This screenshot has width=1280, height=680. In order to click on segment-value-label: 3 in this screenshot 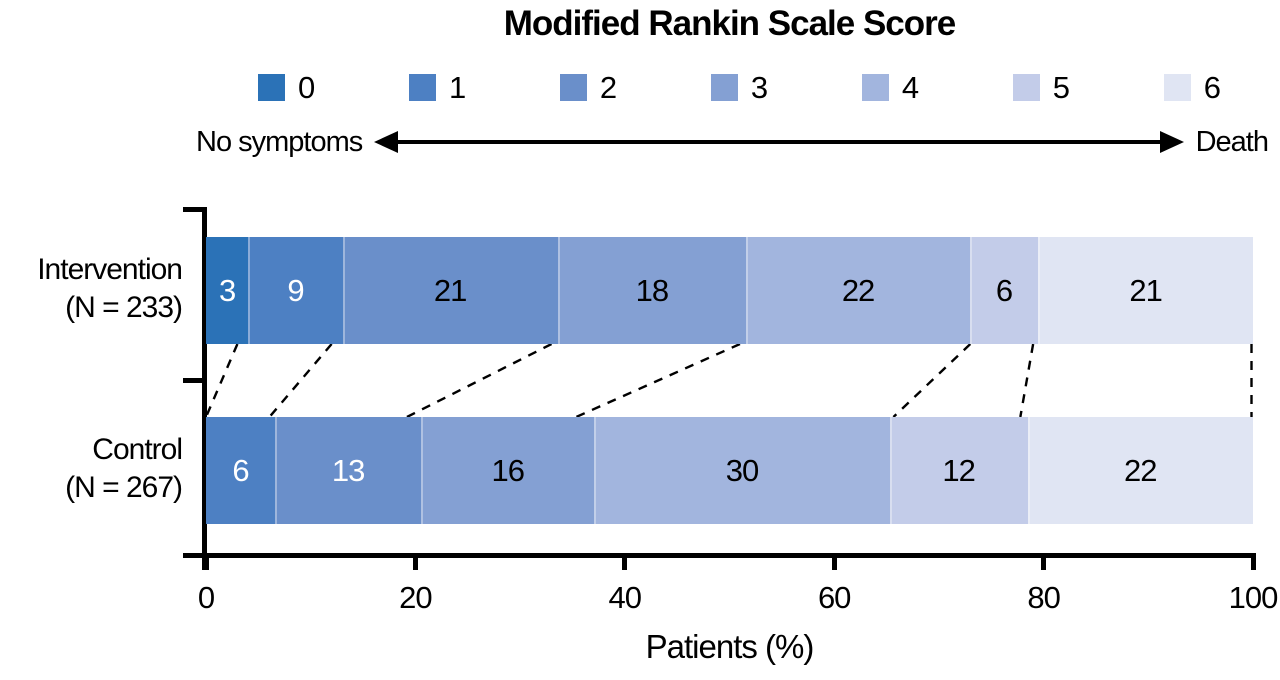, I will do `click(227, 290)`.